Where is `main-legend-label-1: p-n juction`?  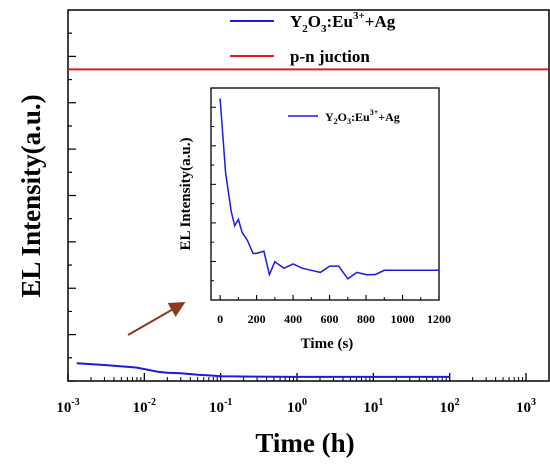 main-legend-label-1: p-n juction is located at coordinates (330, 56).